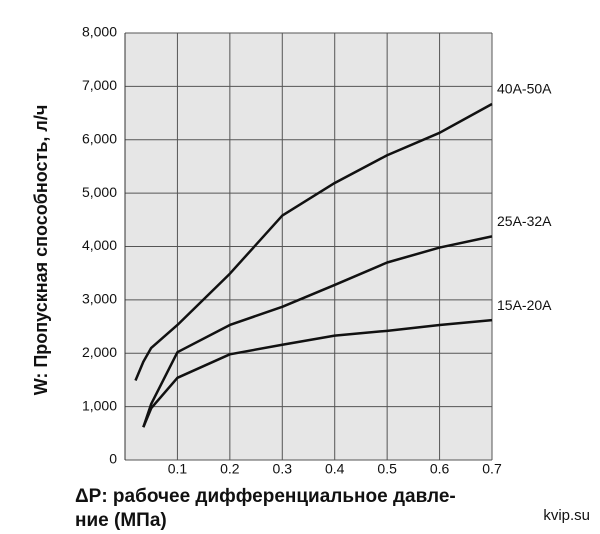 Image resolution: width=600 pixels, height=534 pixels. Describe the element at coordinates (335, 469) in the screenshot. I see `x-tick-label: 0.4` at that location.